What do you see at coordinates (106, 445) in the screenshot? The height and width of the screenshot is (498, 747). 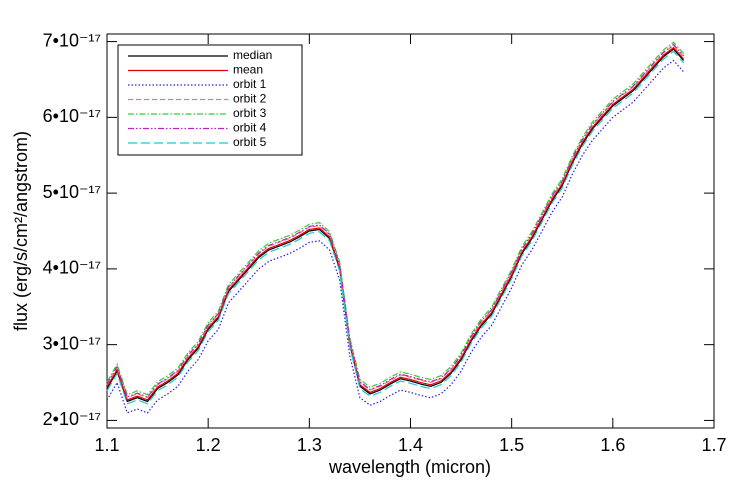 I see `x-tick-label: 1.1` at bounding box center [106, 445].